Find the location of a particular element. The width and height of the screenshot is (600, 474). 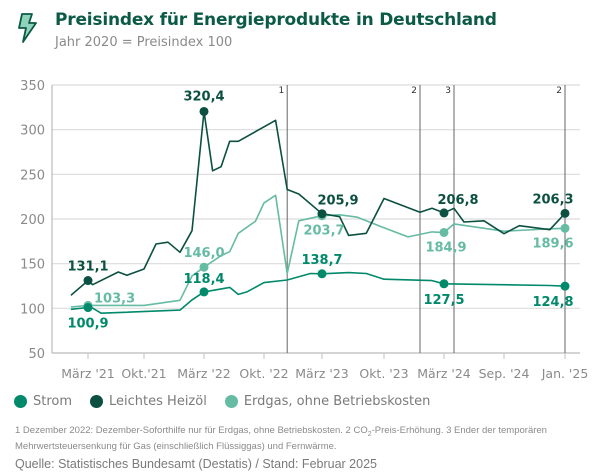

x-tick-label: Jan. '25 is located at coordinates (565, 373).